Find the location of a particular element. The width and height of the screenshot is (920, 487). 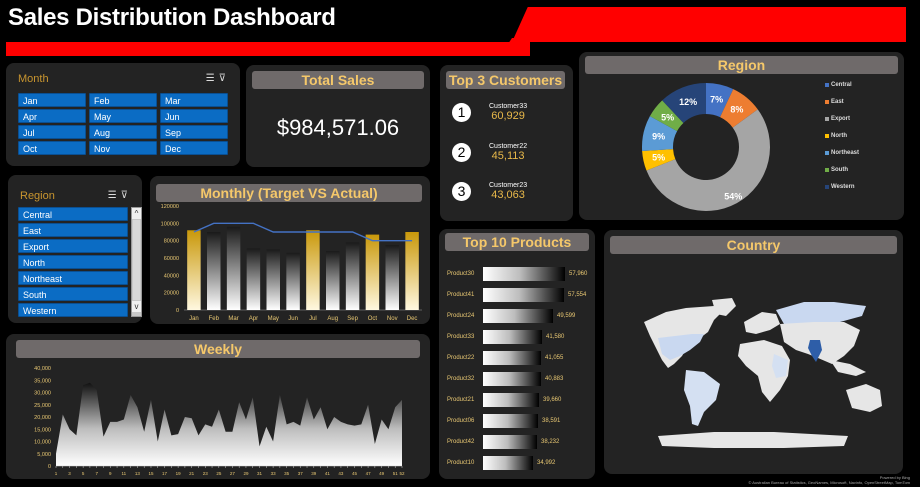

page-title: Sales Distribution Dashboard is located at coordinates (172, 17).